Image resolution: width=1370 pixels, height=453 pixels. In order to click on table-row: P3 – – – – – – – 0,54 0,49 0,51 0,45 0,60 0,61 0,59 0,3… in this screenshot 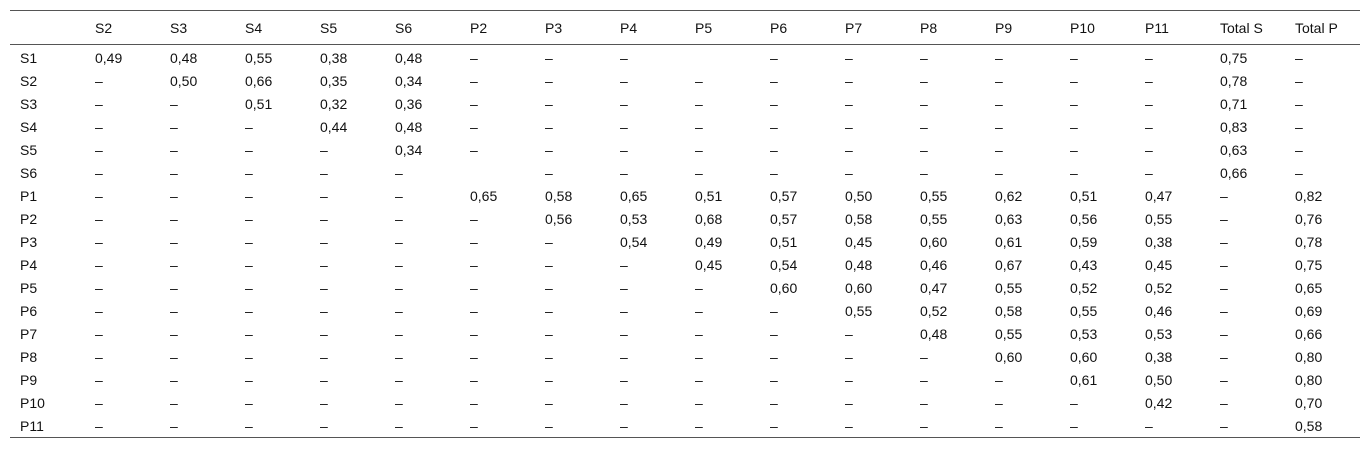, I will do `click(685, 241)`.